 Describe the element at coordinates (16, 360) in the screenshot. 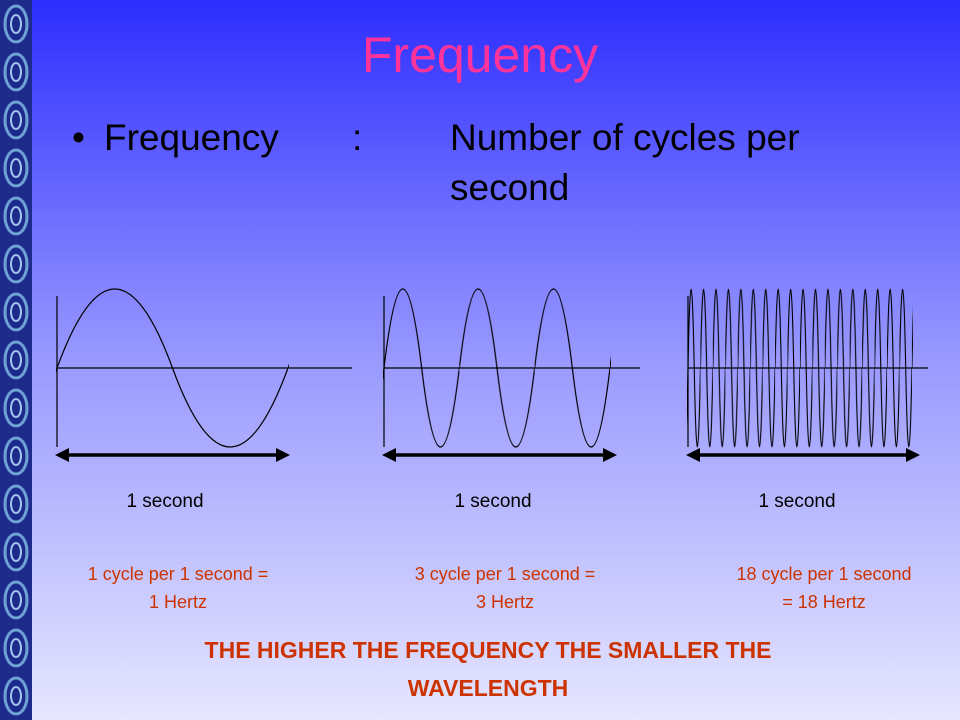

I see `decorative-strip` at that location.